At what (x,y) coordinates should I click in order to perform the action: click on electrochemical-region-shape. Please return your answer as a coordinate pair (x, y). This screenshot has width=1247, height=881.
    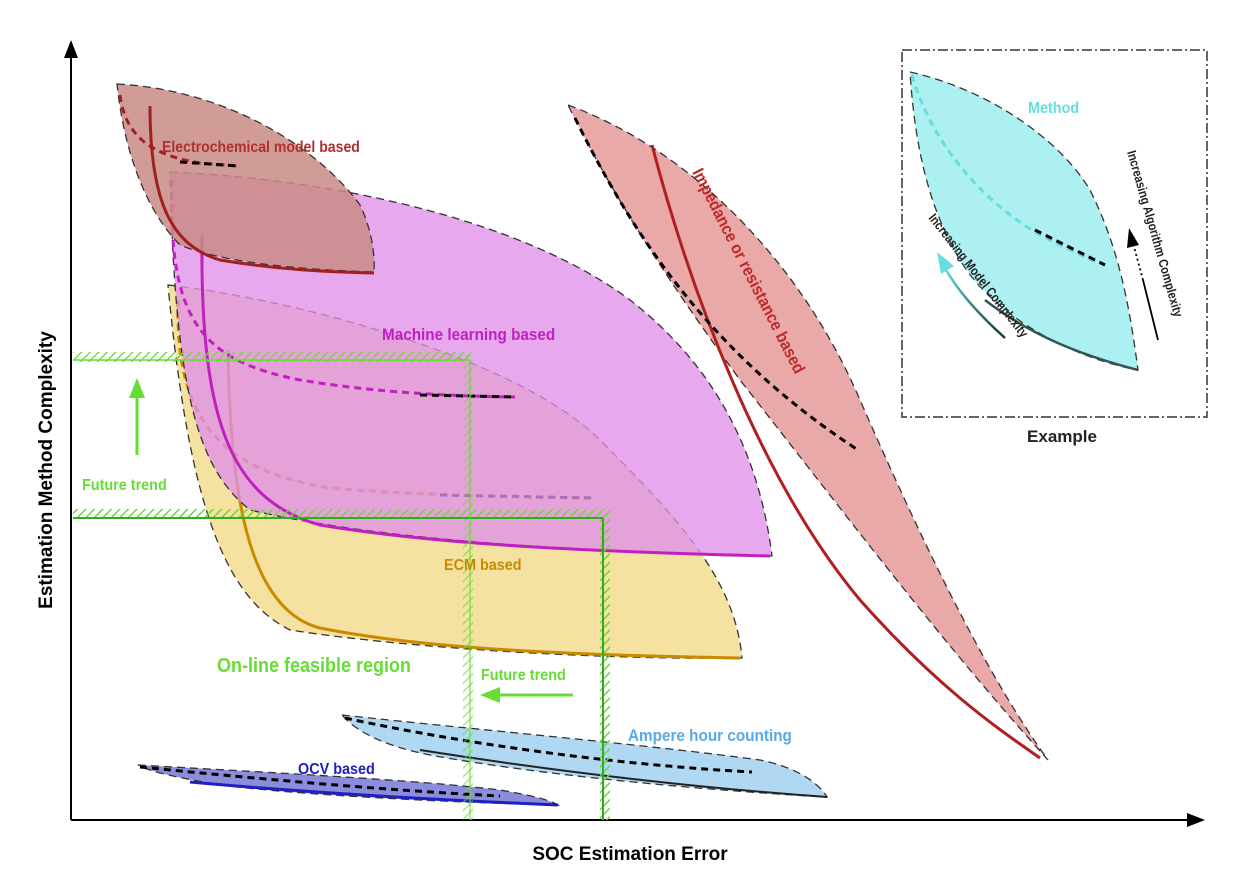
    Looking at the image, I should click on (245, 178).